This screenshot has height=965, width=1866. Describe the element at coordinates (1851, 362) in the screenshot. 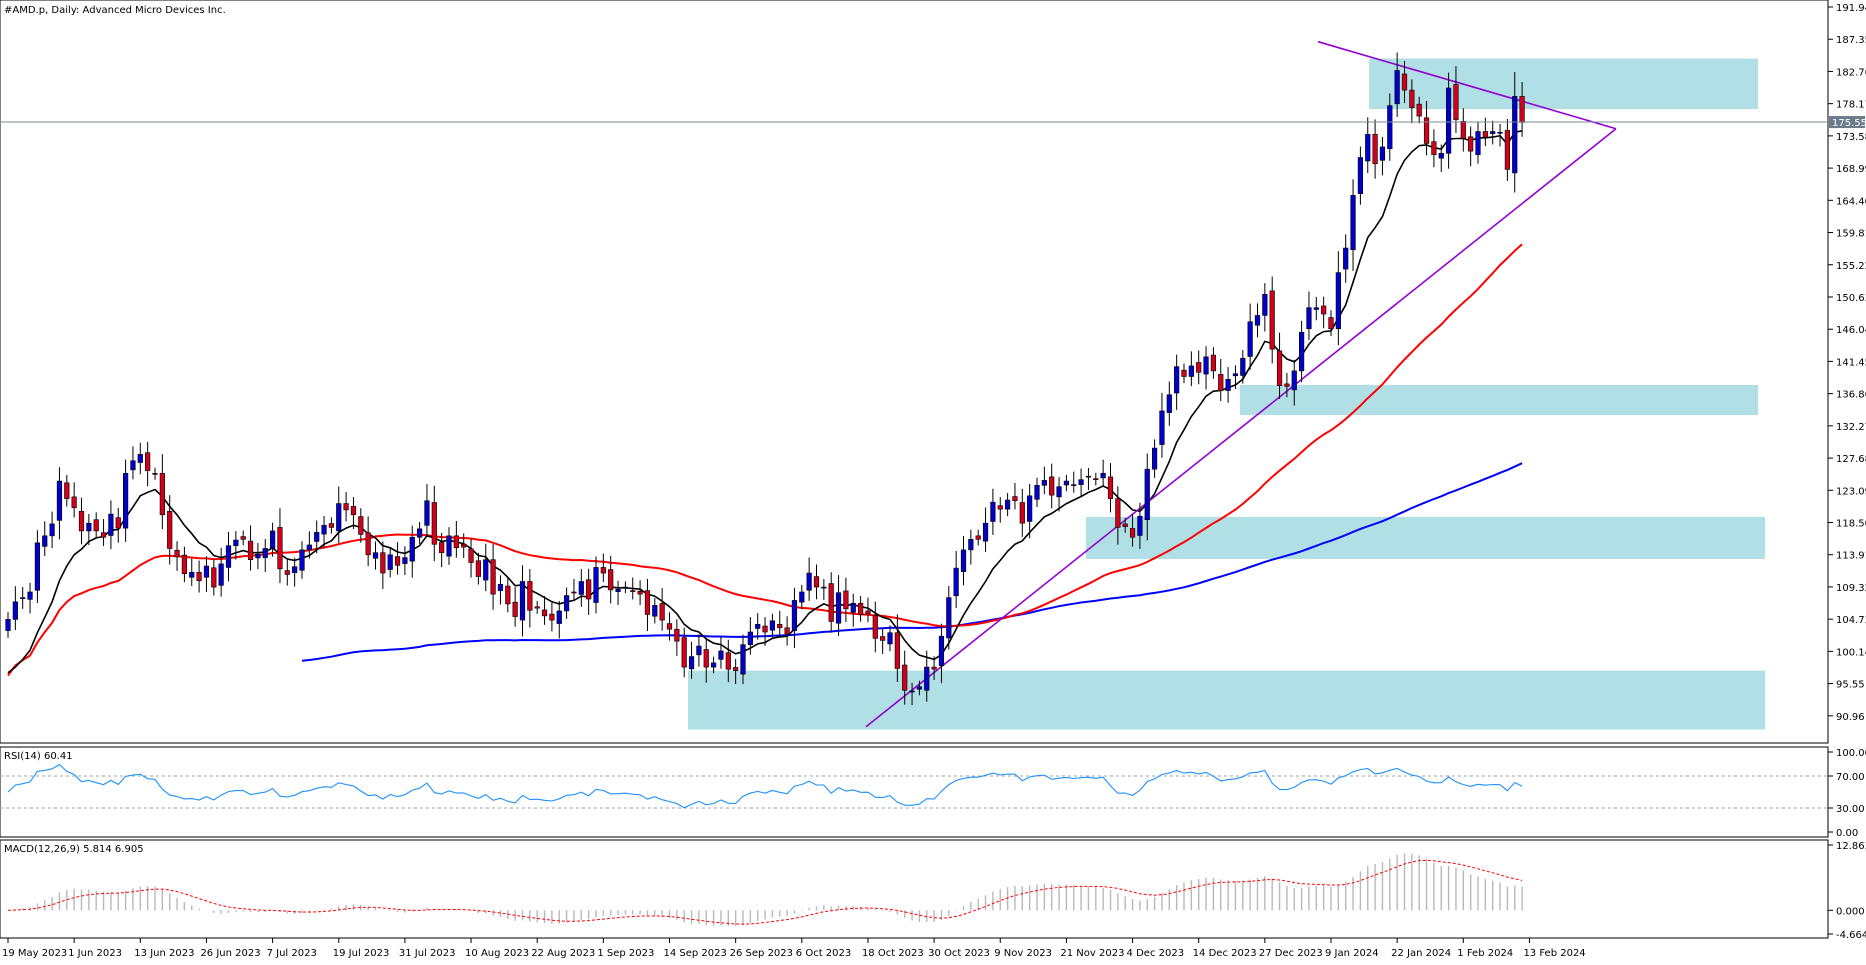

I see `price-tick-label: 141.45` at that location.